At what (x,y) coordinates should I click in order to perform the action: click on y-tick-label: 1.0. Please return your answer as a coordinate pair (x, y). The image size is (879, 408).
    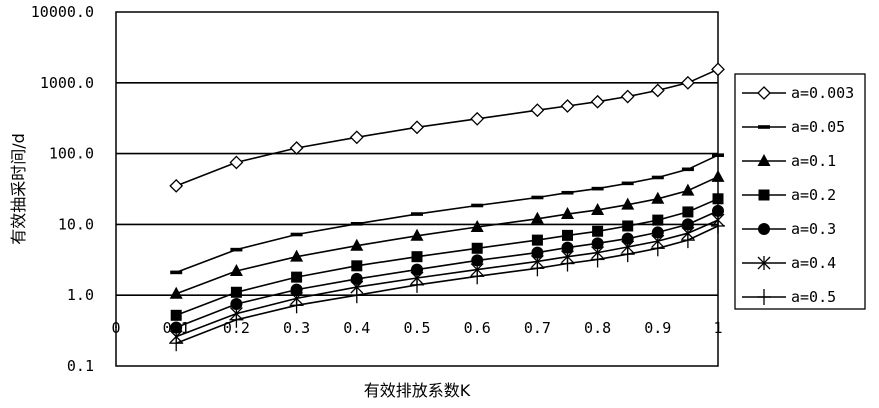
    Looking at the image, I should click on (80, 295).